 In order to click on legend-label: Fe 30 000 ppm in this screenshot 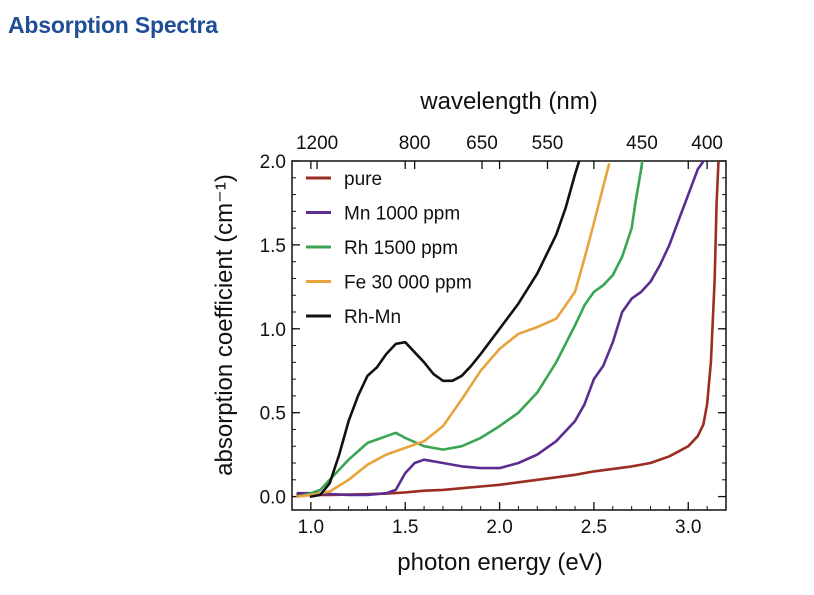, I will do `click(408, 283)`.